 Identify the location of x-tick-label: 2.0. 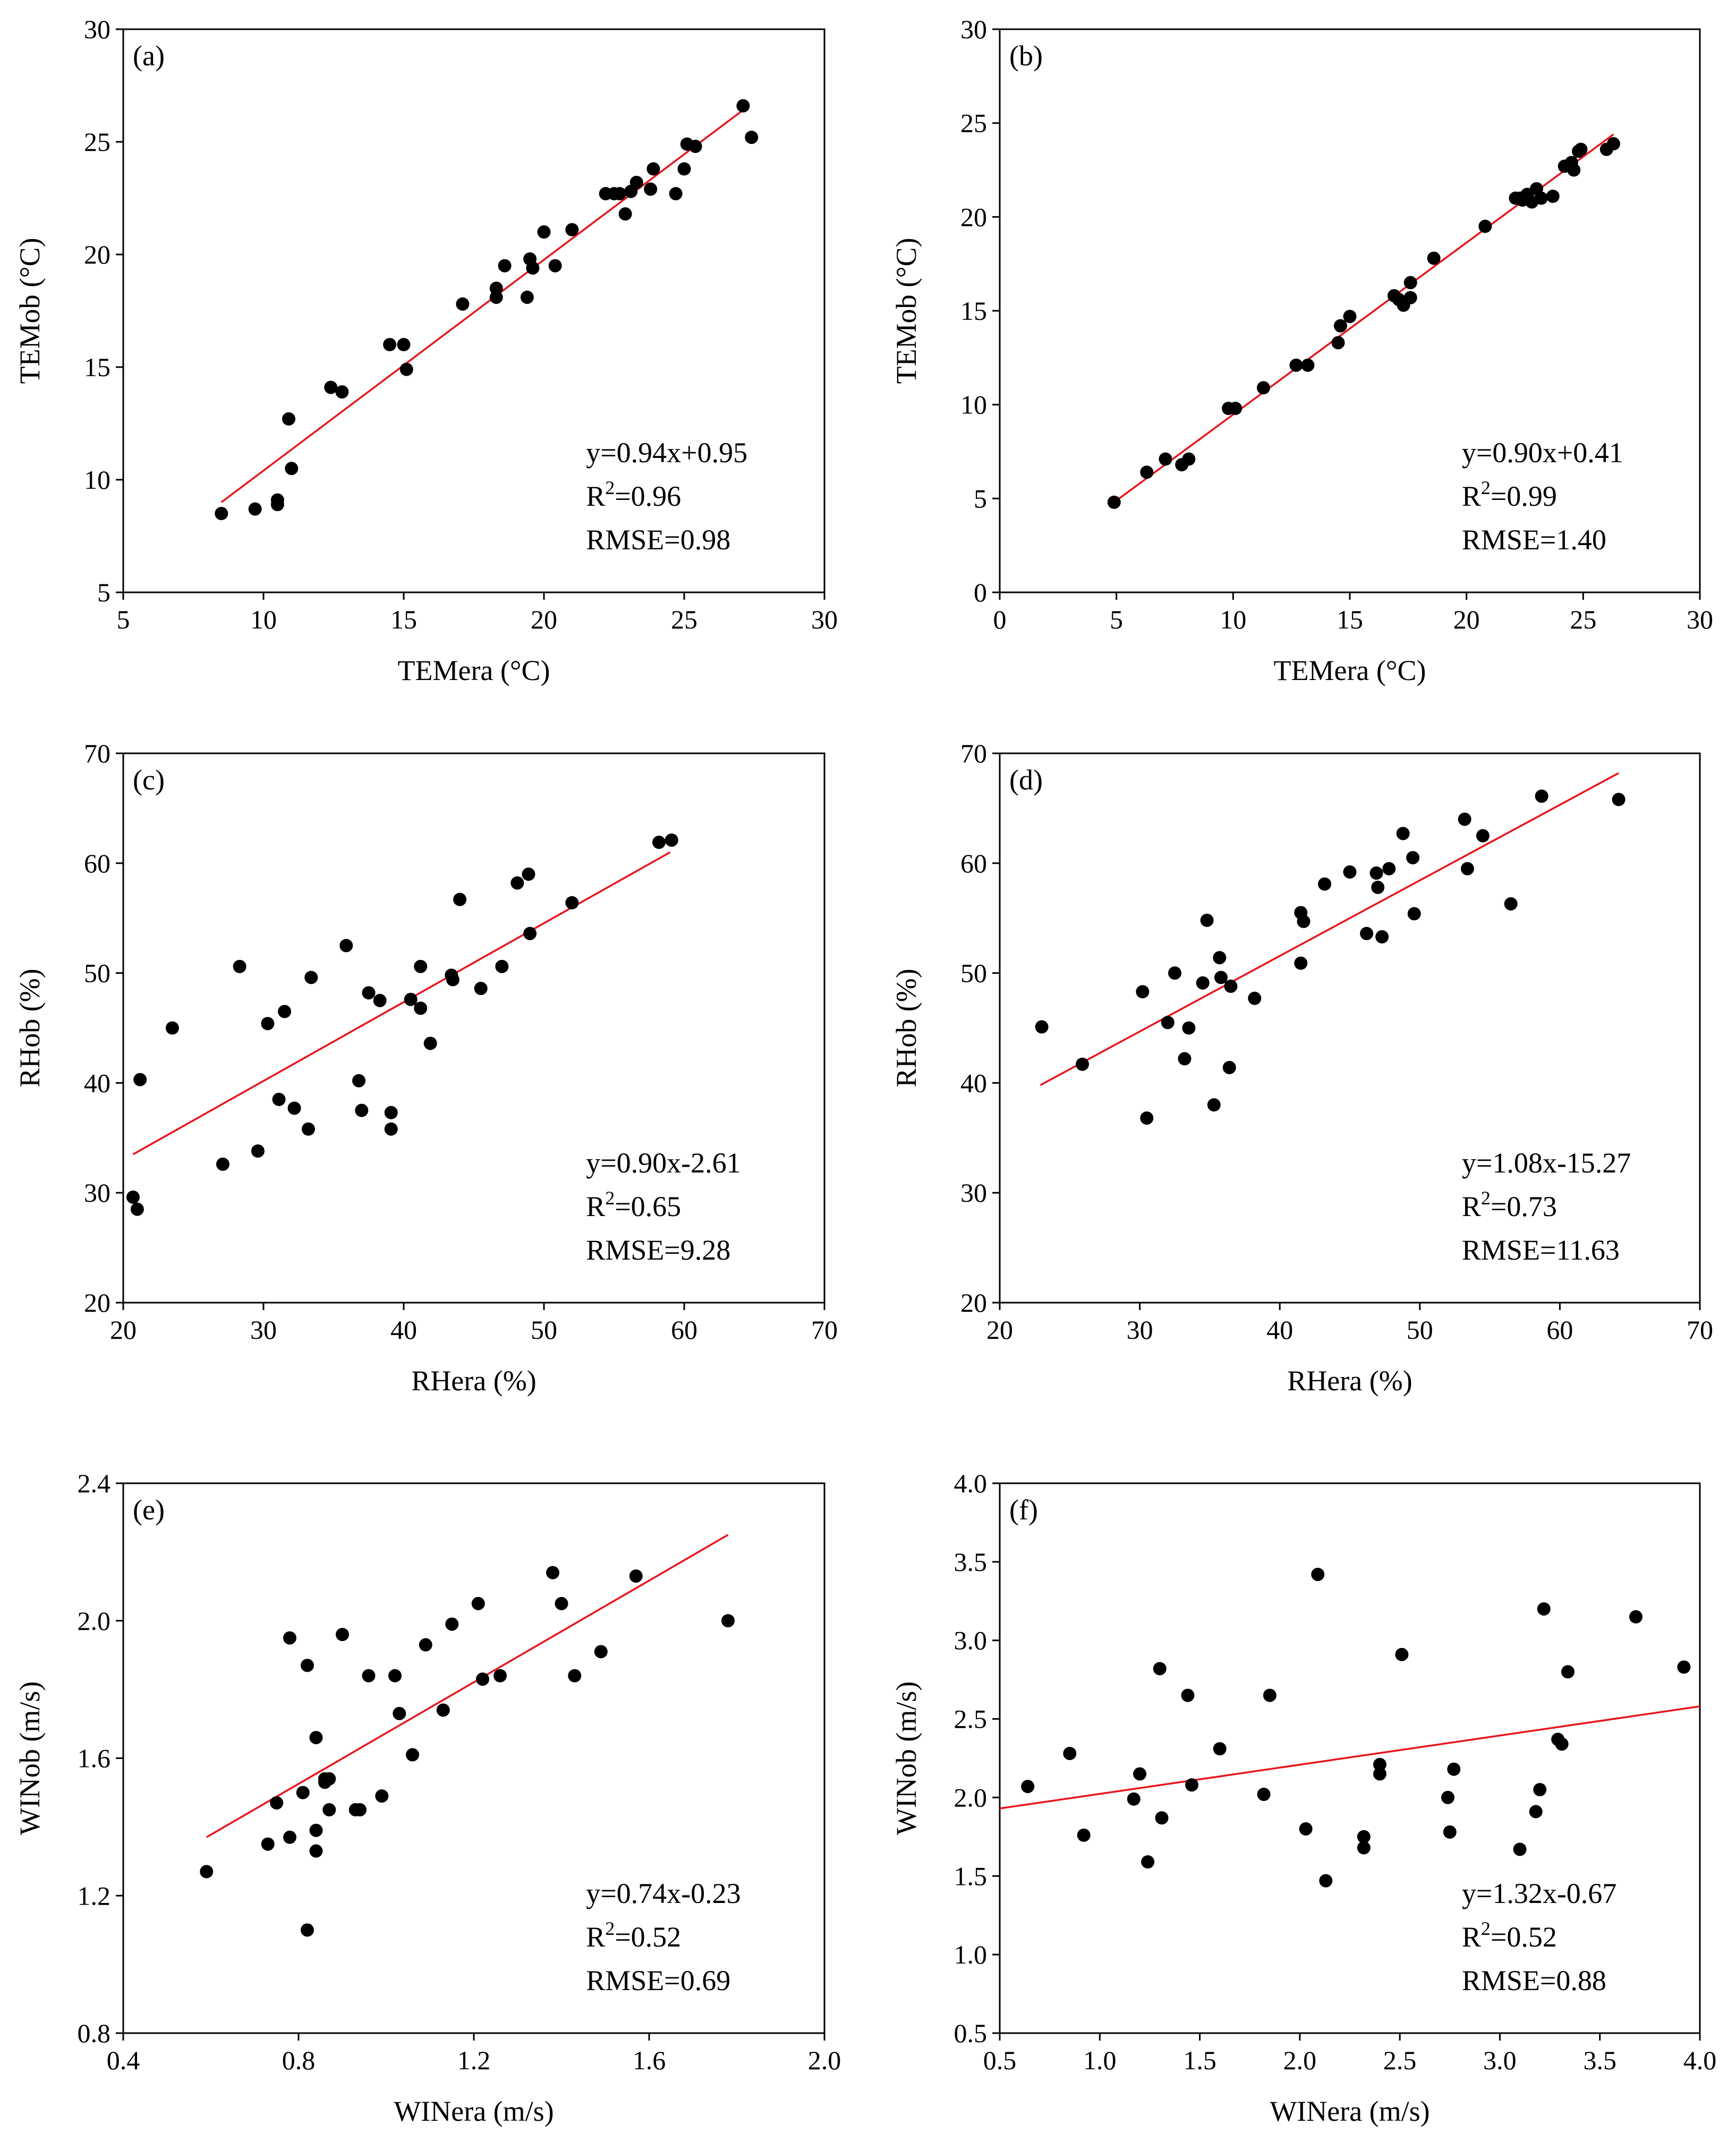
(824, 2060).